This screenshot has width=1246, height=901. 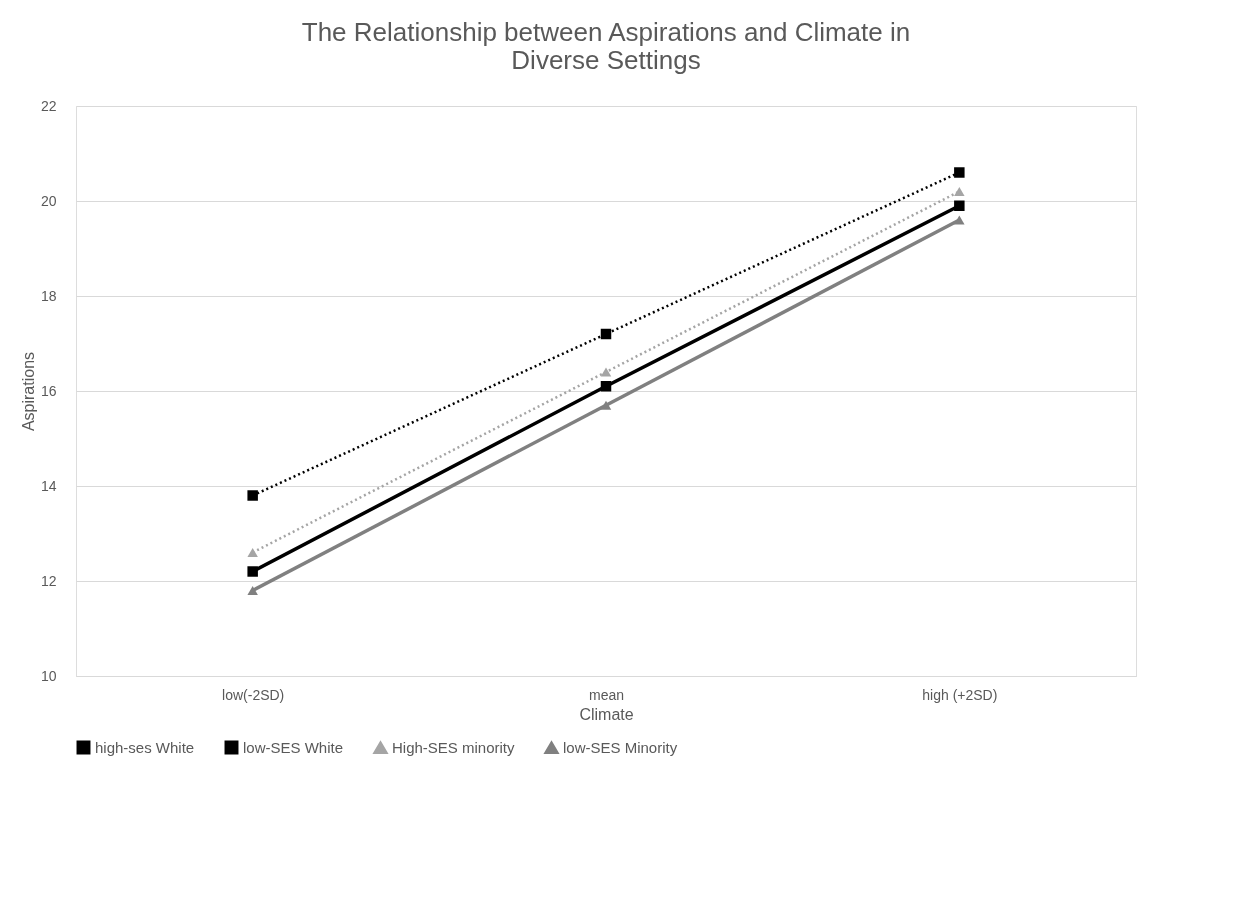 I want to click on chart-title: The Relationship between Aspirations and Climate in Diverse Settings, so click(x=606, y=46).